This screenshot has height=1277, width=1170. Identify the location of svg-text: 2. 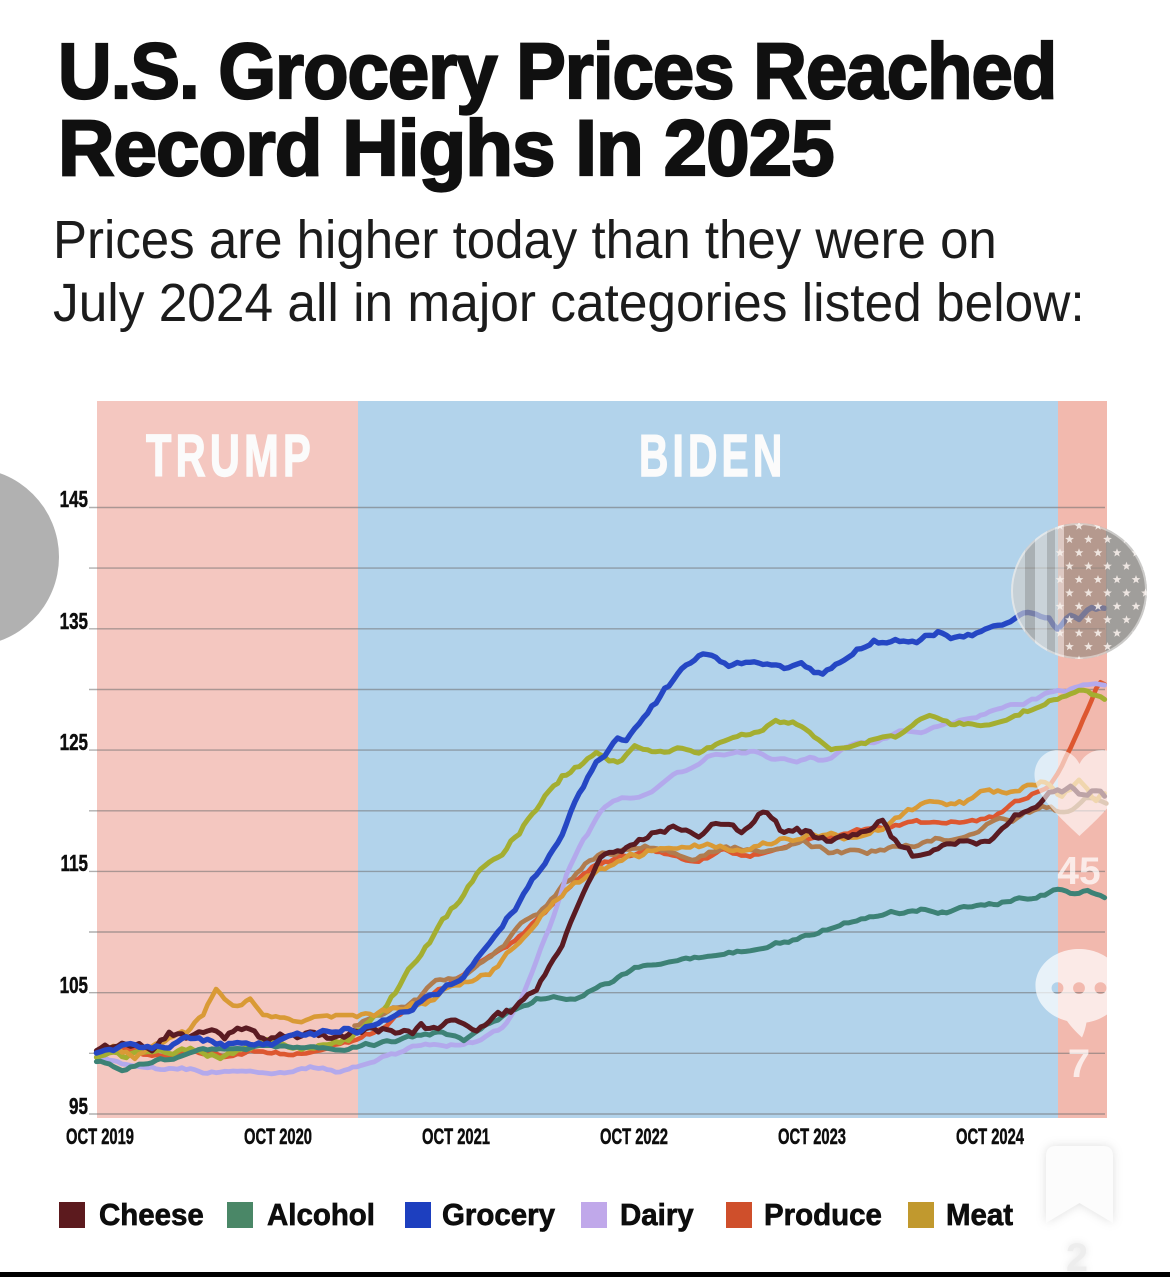
(1077, 1256).